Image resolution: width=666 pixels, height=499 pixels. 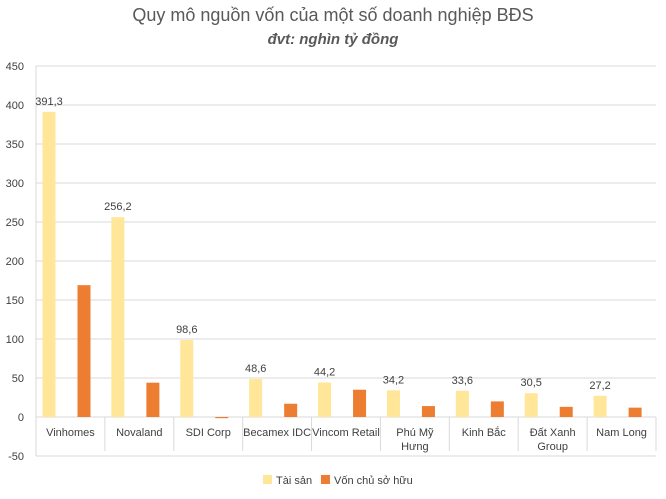 What do you see at coordinates (415, 433) in the screenshot?
I see `category-label: Phú Mỹ` at bounding box center [415, 433].